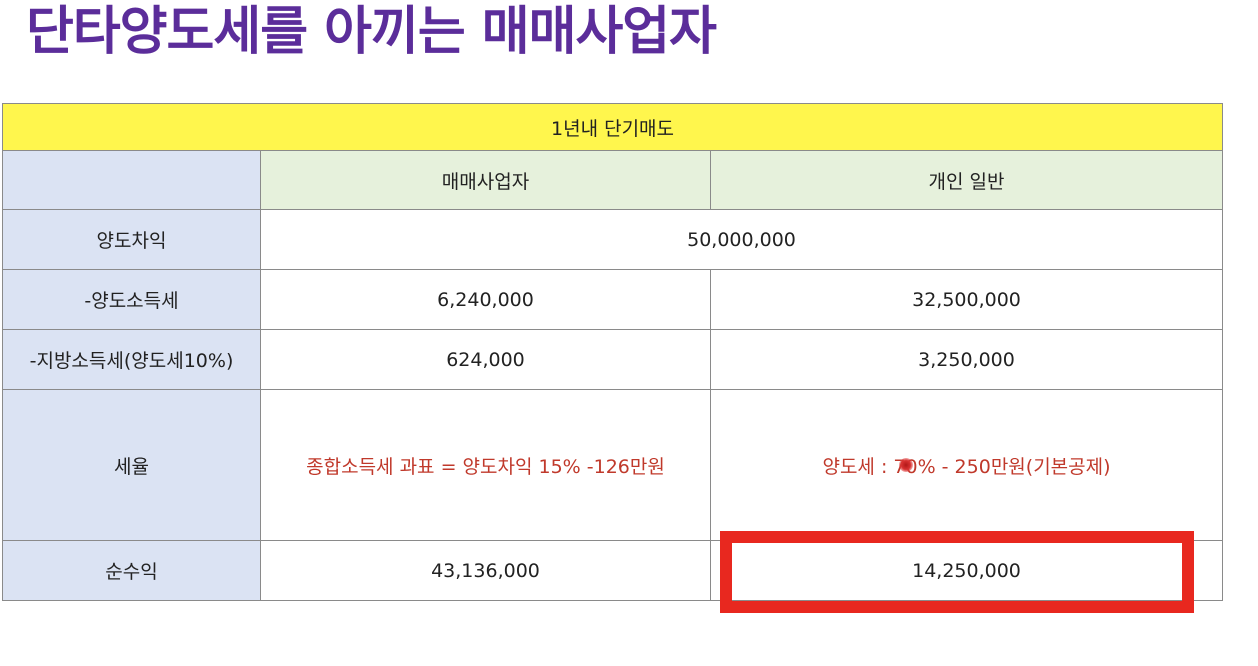 The image size is (1258, 666). Describe the element at coordinates (131, 570) in the screenshot. I see `row-label-net: 순수익` at that location.